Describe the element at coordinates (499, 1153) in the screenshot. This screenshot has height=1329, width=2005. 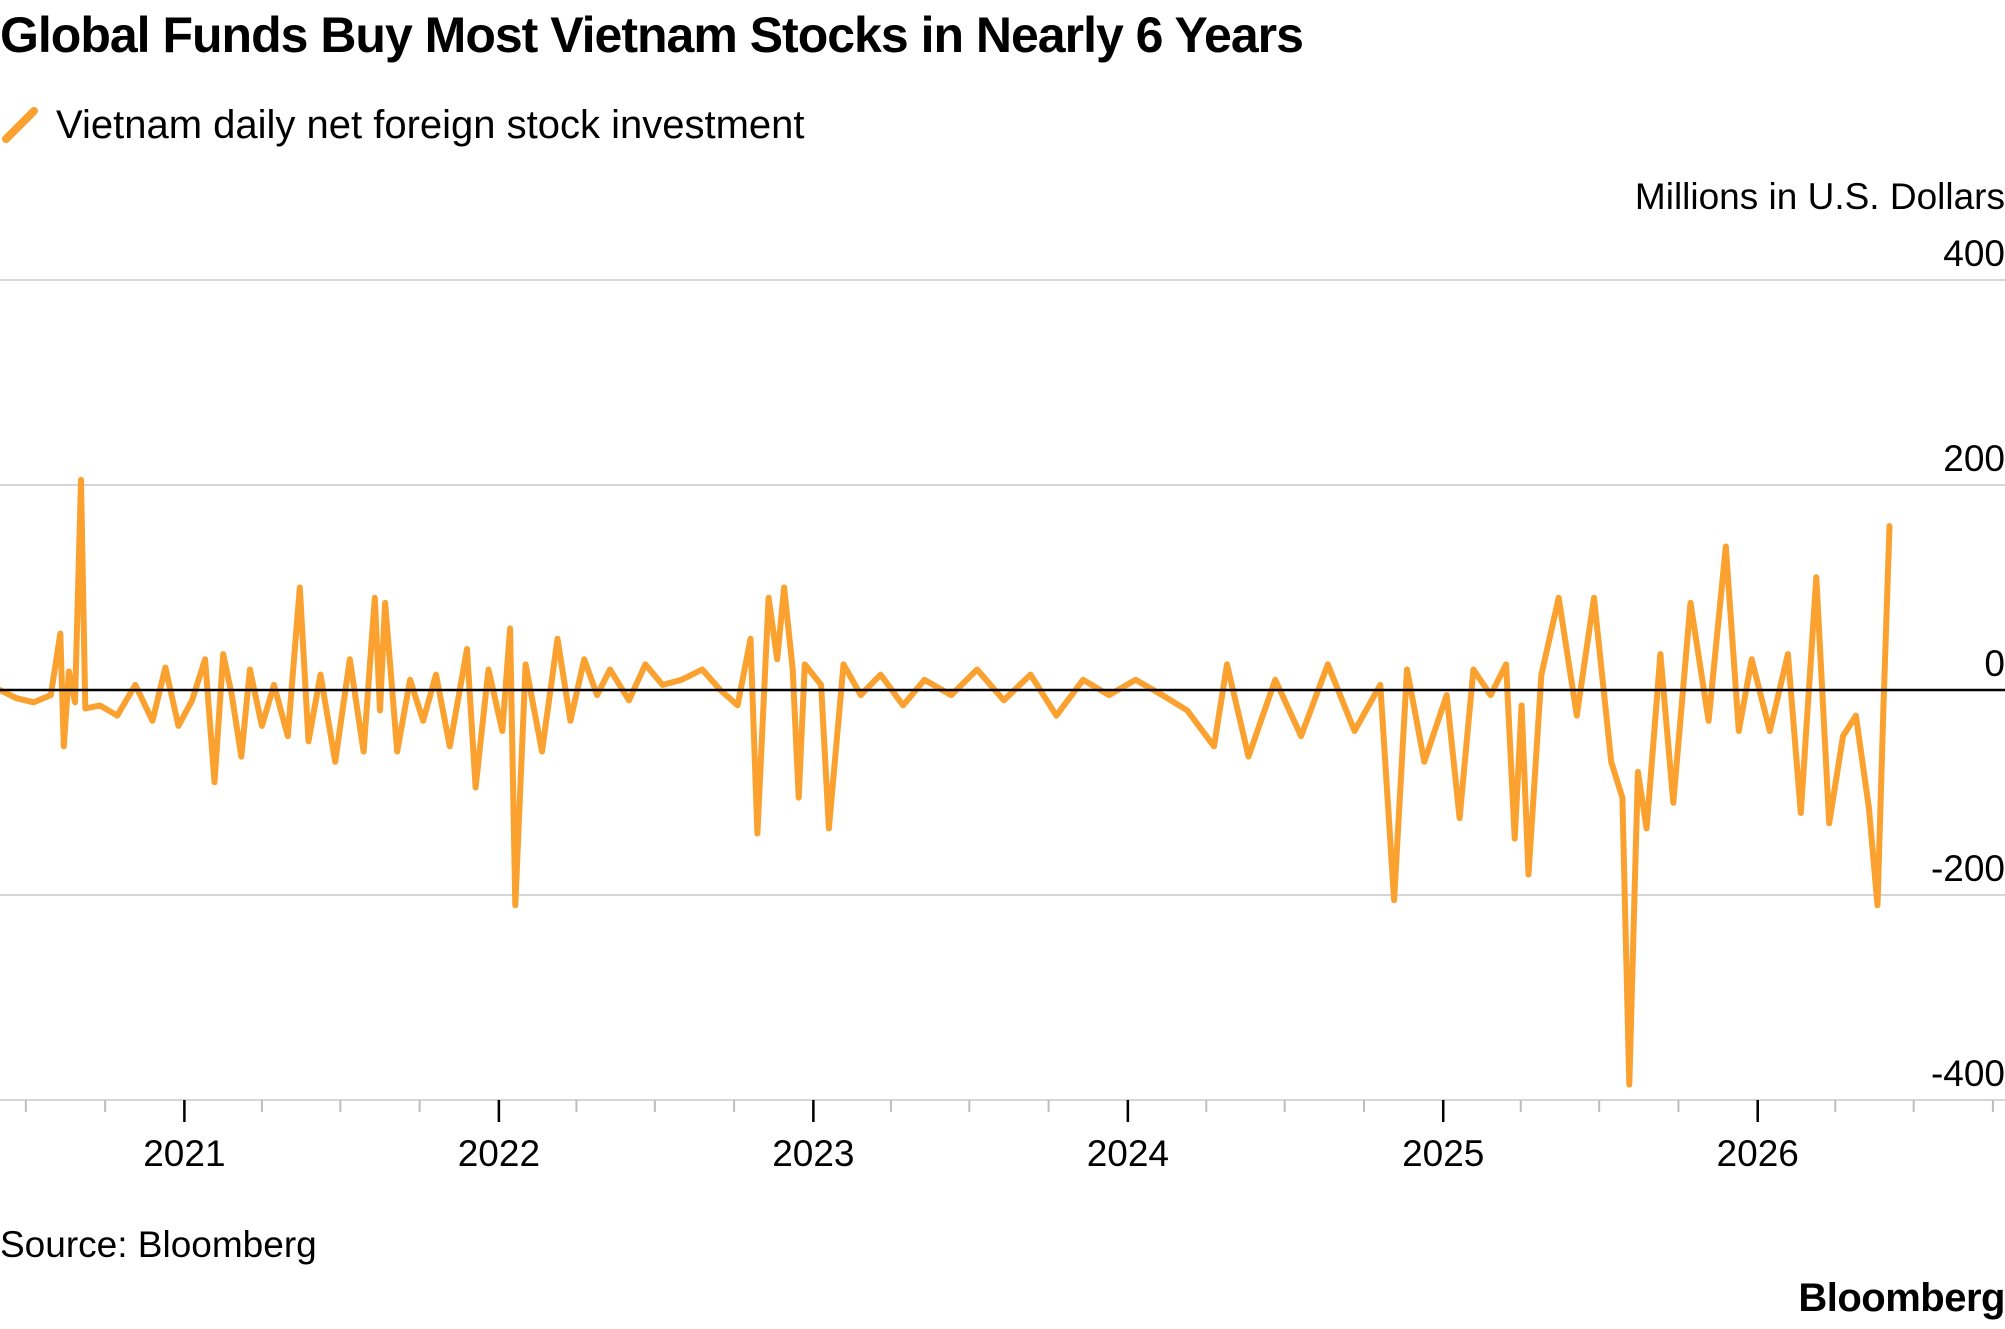
I see `x-tick-label: 2022` at that location.